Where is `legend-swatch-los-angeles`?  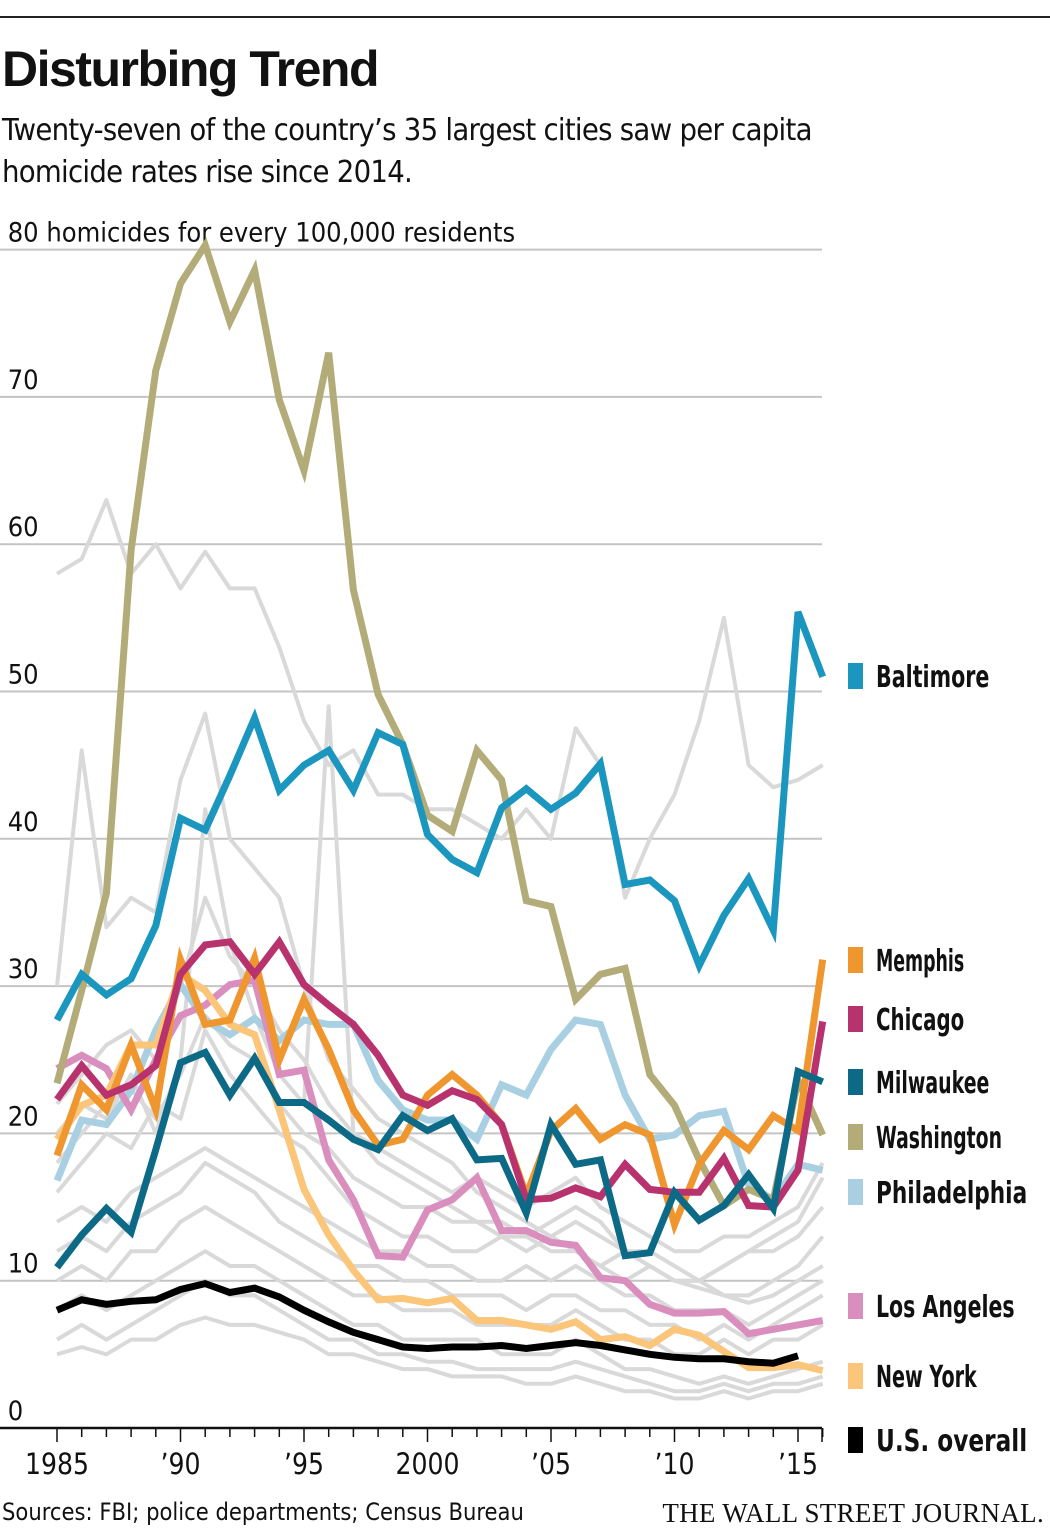
legend-swatch-los-angeles is located at coordinates (855, 1306).